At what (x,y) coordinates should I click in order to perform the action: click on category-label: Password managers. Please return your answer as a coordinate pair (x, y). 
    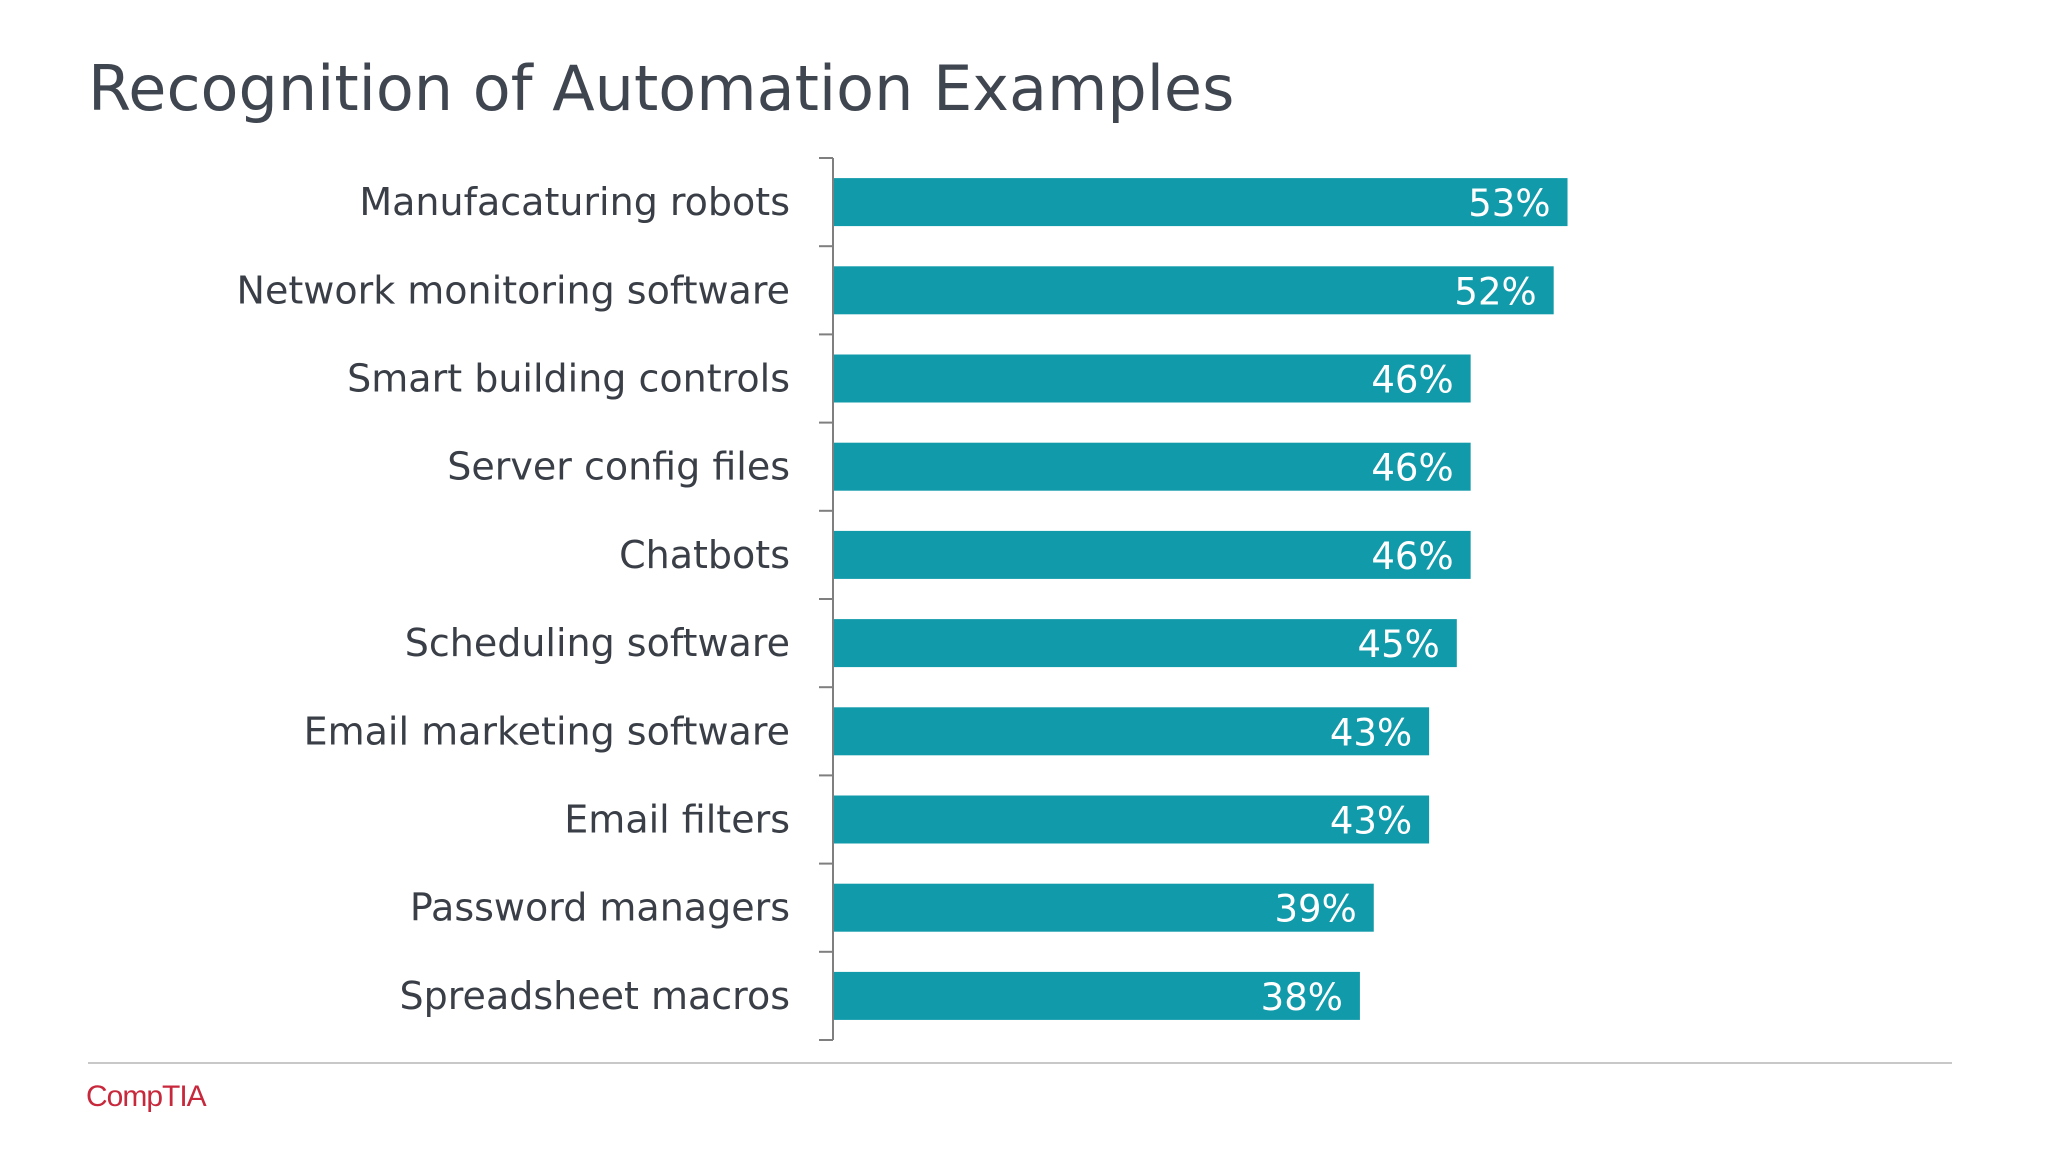
    Looking at the image, I should click on (600, 908).